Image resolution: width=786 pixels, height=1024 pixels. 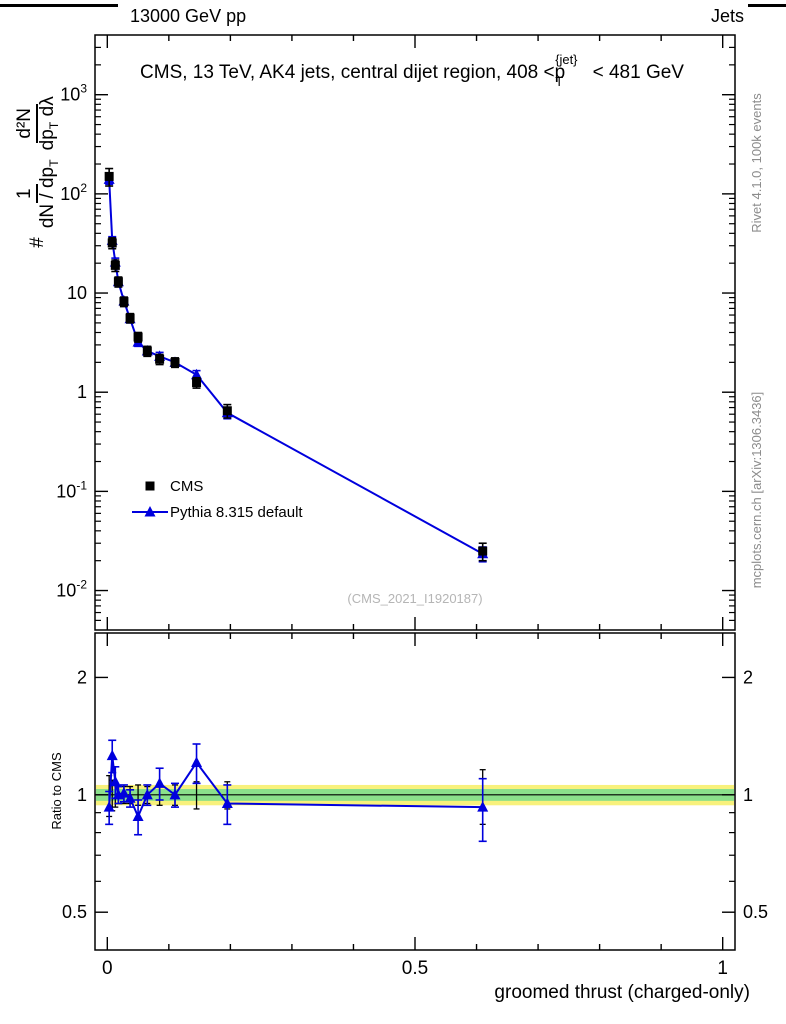 What do you see at coordinates (59, 5) in the screenshot?
I see `header-rule-left` at bounding box center [59, 5].